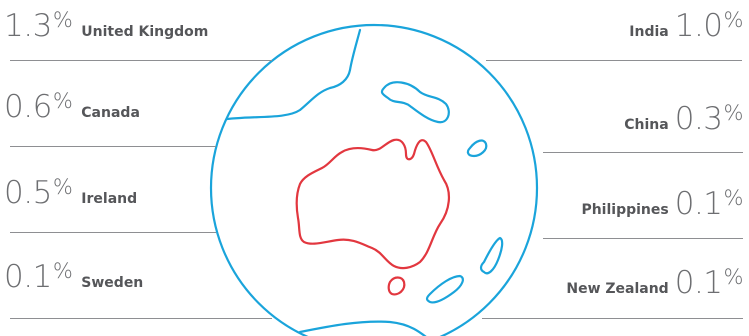 This screenshot has height=336, width=749. Describe the element at coordinates (625, 210) in the screenshot. I see `country-label: Philippines` at that location.